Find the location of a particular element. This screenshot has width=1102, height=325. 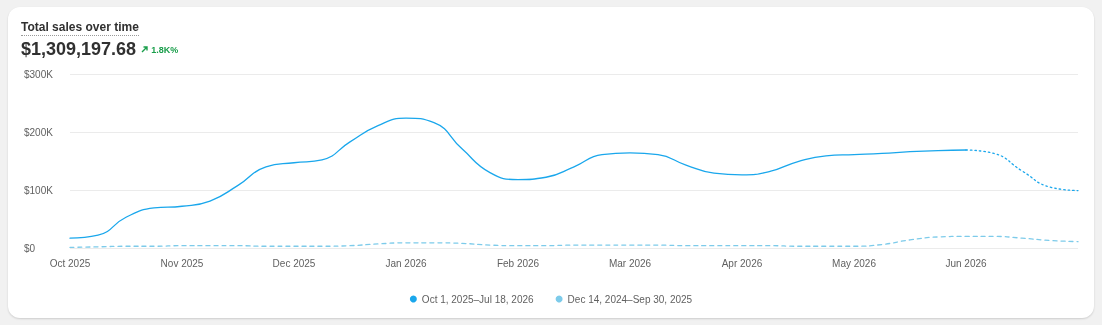

y-tick-label: $200K is located at coordinates (39, 132).